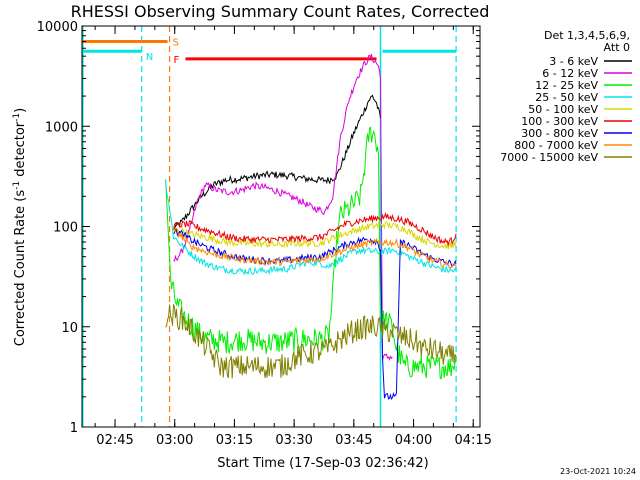 The height and width of the screenshot is (480, 640). I want to click on footer-timestamp: 23-Oct-2021 10:24, so click(598, 471).